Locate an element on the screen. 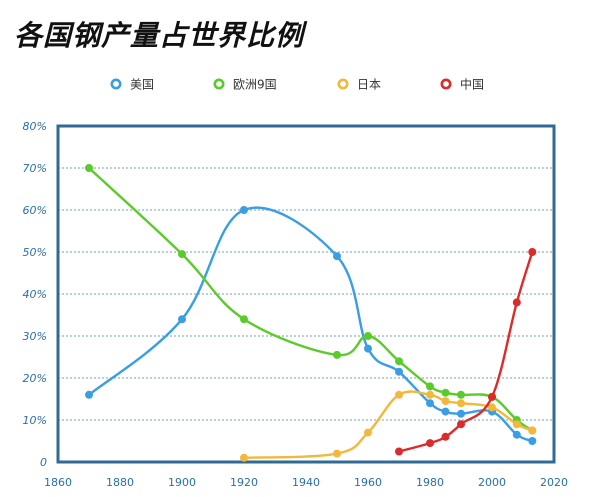 The width and height of the screenshot is (591, 497). x-tick-label: 1900 is located at coordinates (182, 482).